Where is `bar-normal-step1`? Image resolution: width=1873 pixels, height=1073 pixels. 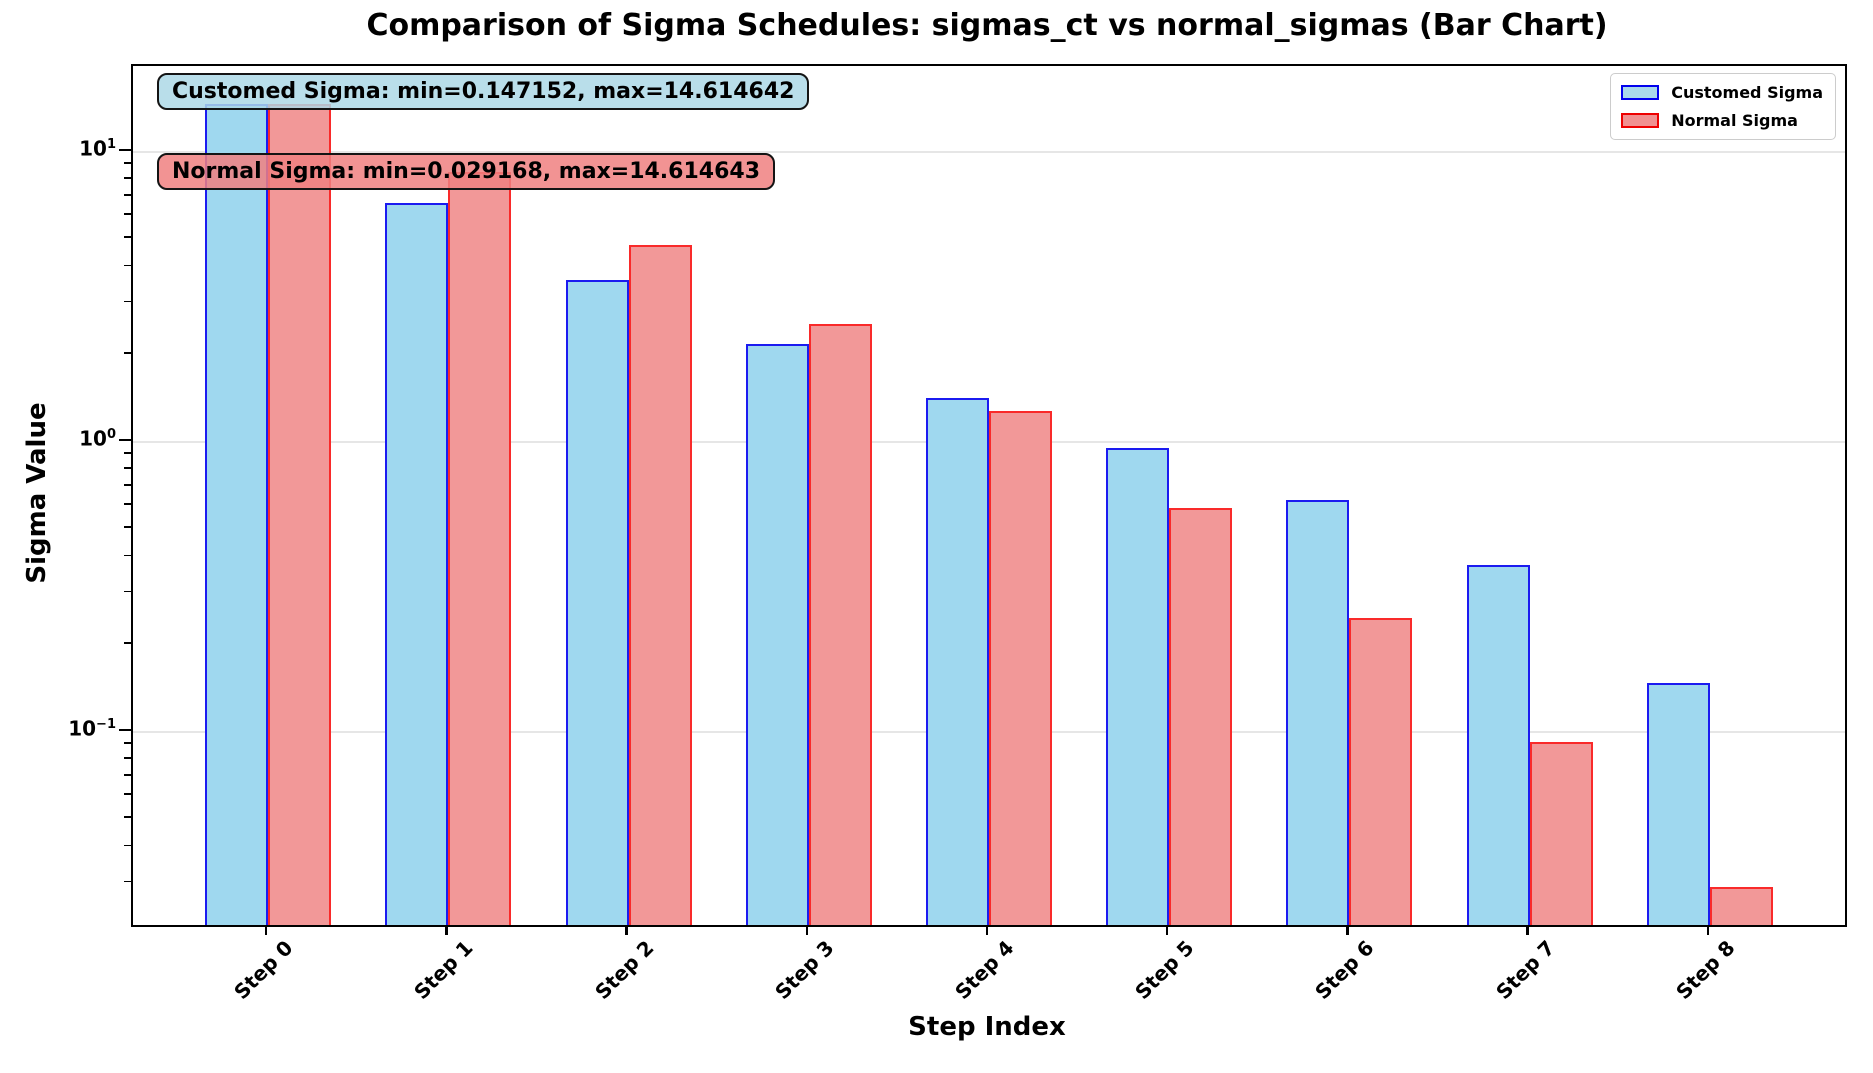
bar-normal-step1 is located at coordinates (480, 548).